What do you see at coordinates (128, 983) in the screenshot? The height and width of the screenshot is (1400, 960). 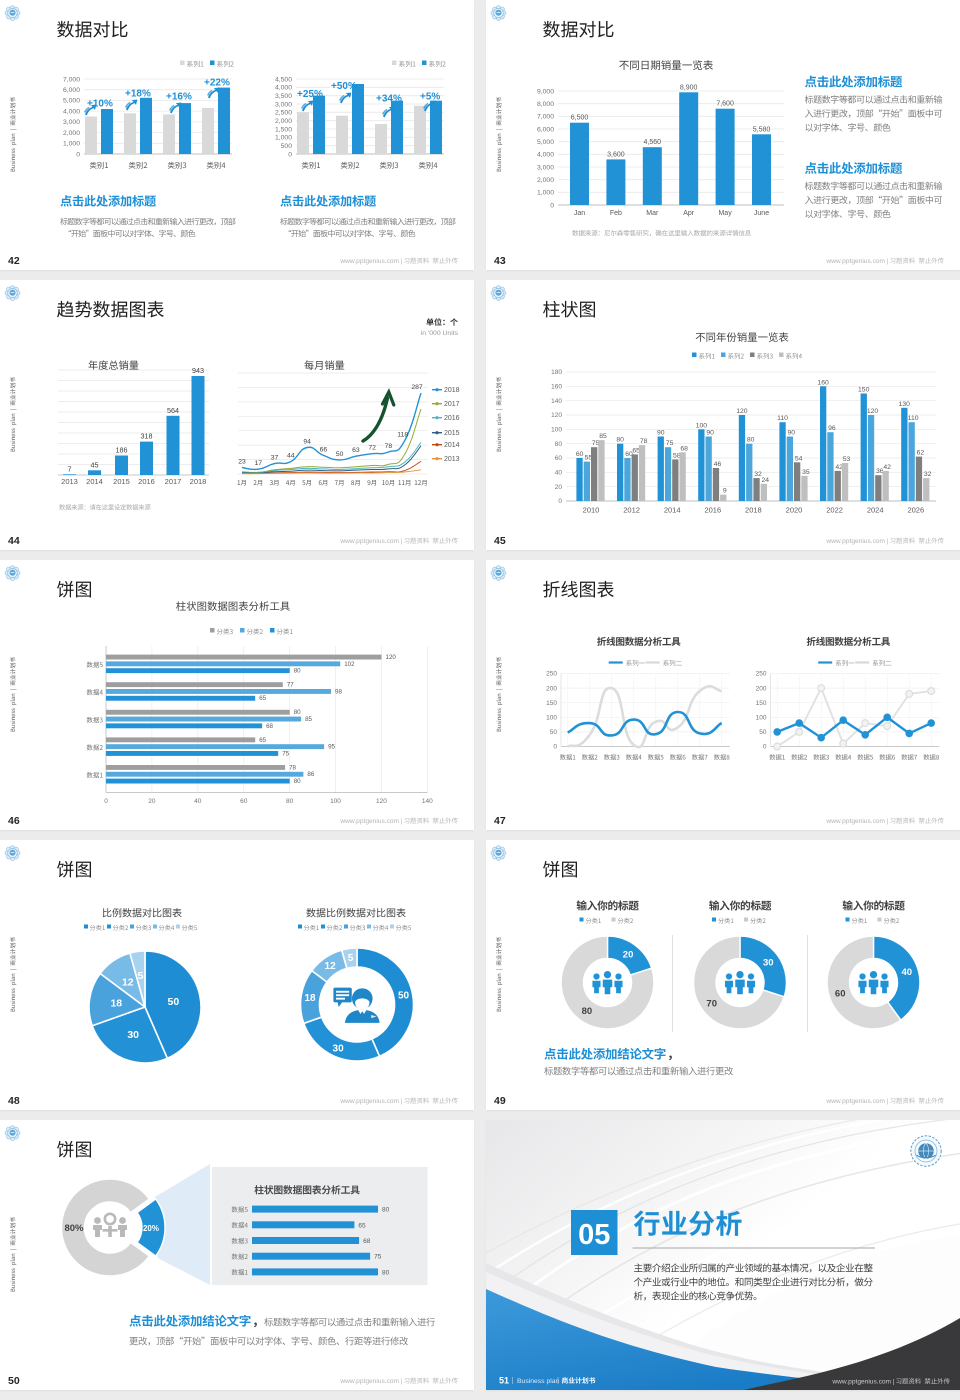 I see `svg-text: 12` at bounding box center [128, 983].